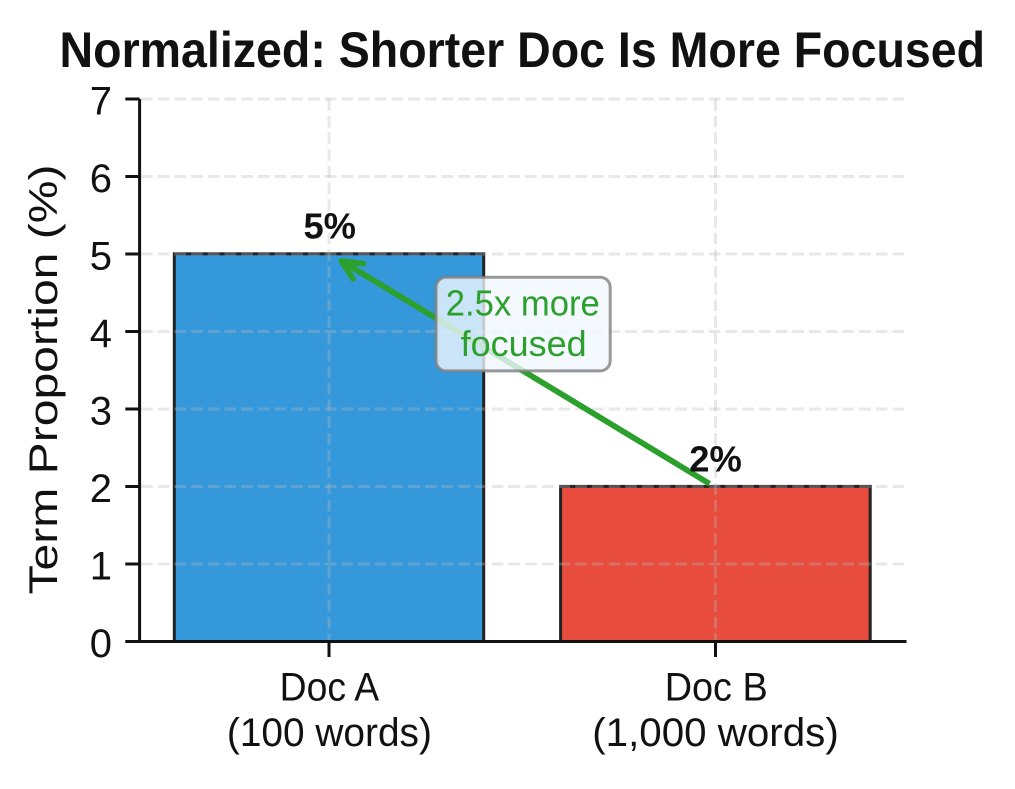 The width and height of the screenshot is (1015, 789). I want to click on svg-text: 4, so click(101, 334).